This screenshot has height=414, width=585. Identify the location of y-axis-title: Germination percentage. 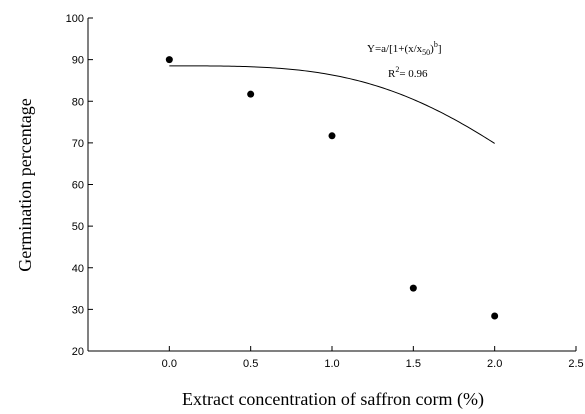
(25, 184).